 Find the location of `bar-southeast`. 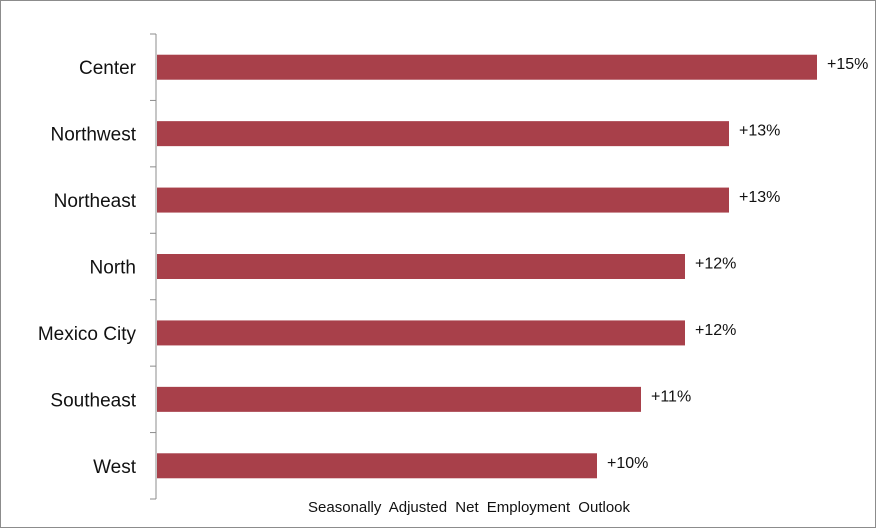

bar-southeast is located at coordinates (399, 399).